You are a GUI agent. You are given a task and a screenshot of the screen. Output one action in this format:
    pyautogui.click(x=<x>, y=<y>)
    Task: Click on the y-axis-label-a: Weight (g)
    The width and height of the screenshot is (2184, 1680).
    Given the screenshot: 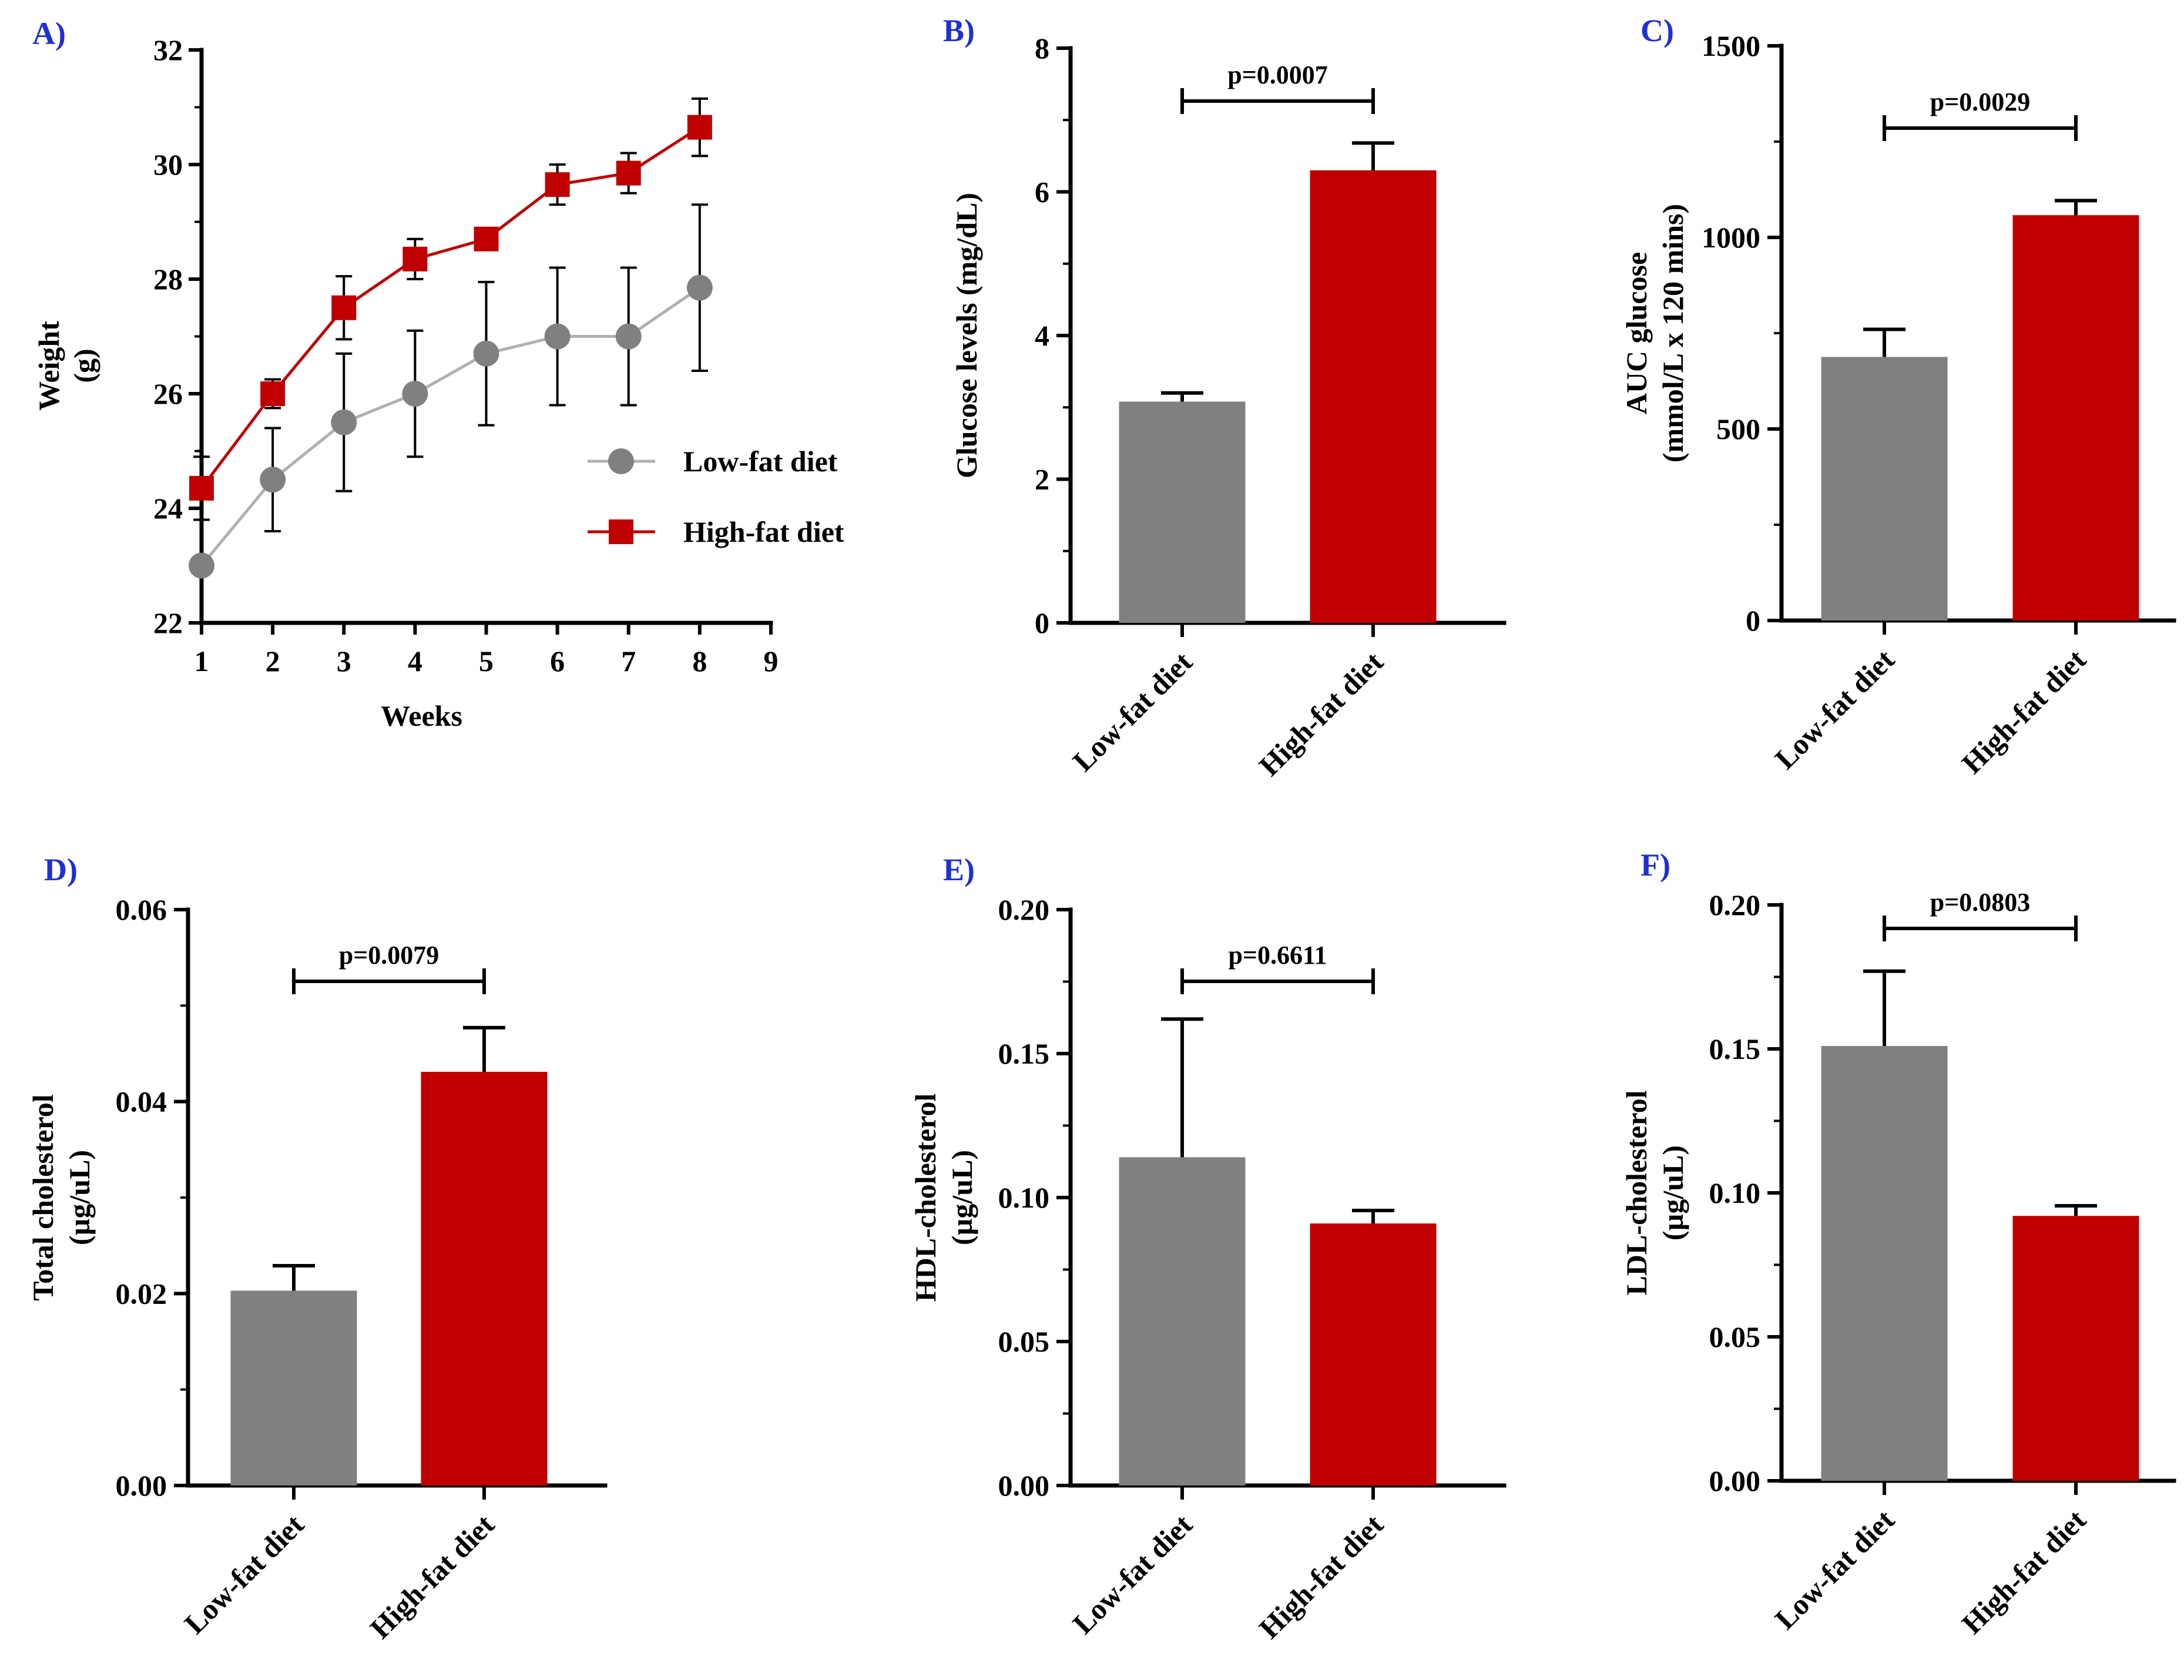 What is the action you would take?
    pyautogui.click(x=66, y=366)
    